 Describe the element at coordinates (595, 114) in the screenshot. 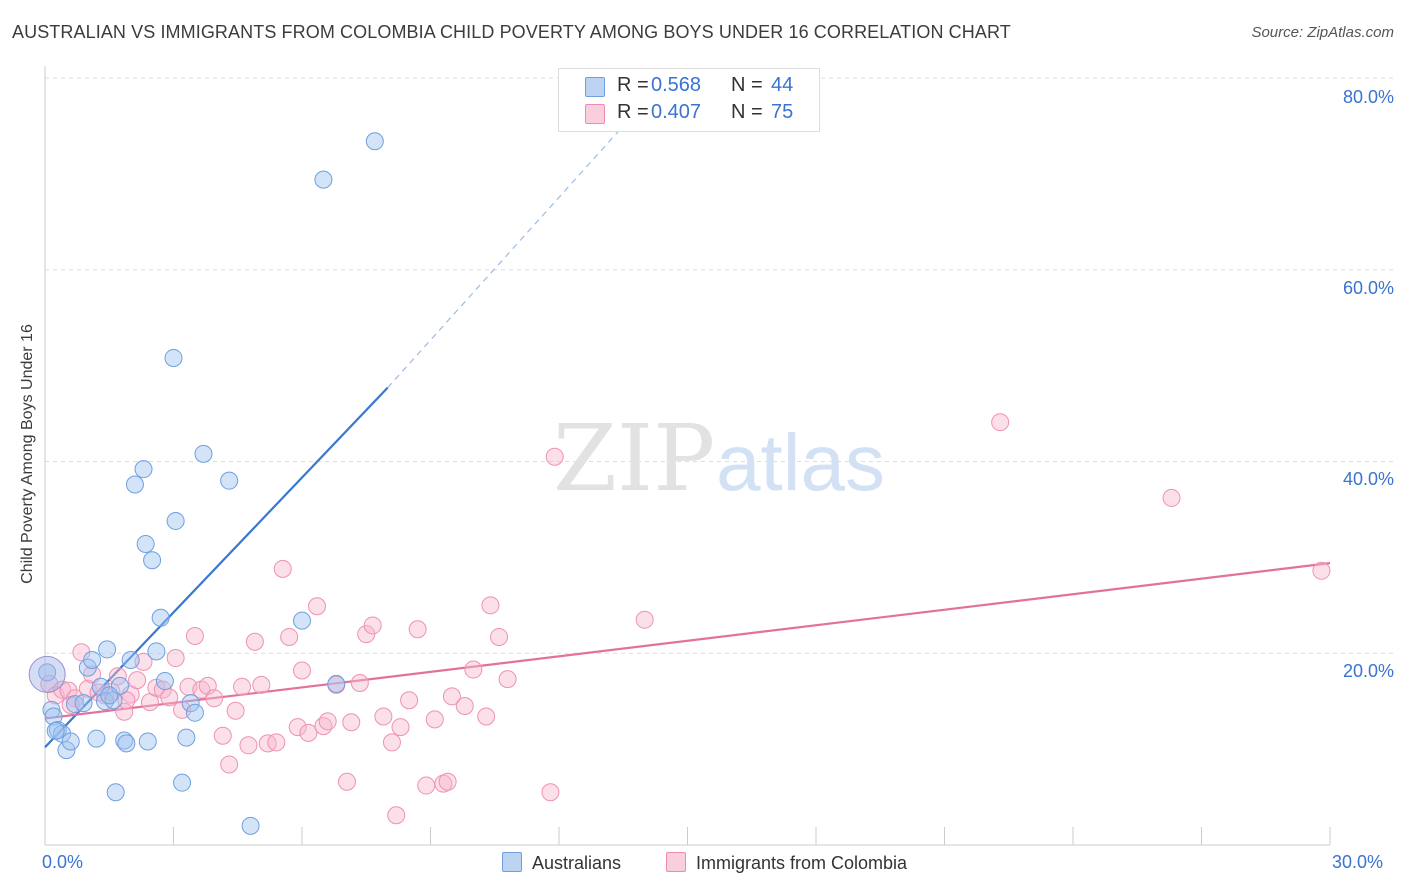

I see `legend-swatch-colombia` at that location.